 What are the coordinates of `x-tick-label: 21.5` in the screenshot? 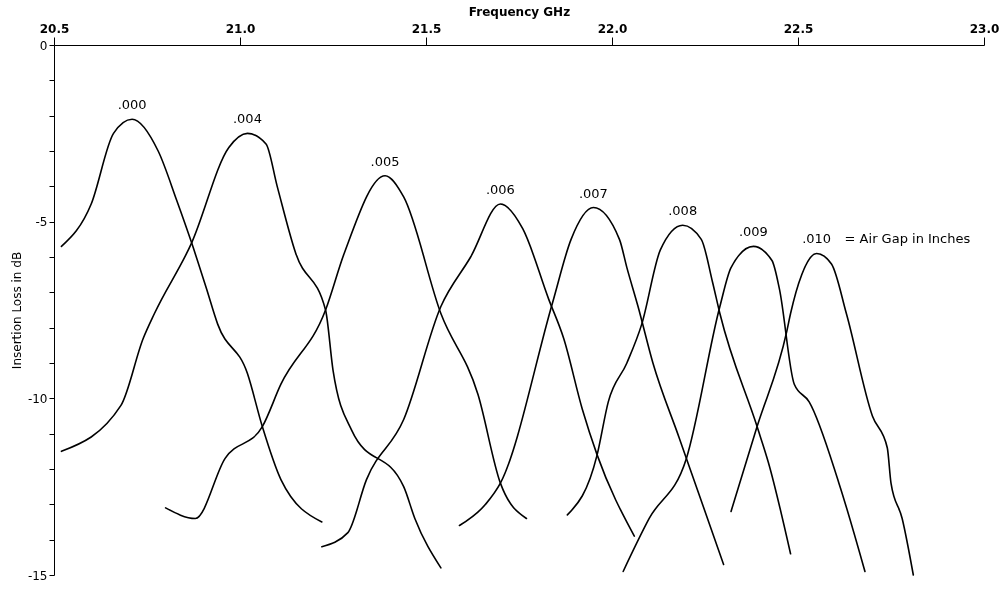 It's located at (426, 28).